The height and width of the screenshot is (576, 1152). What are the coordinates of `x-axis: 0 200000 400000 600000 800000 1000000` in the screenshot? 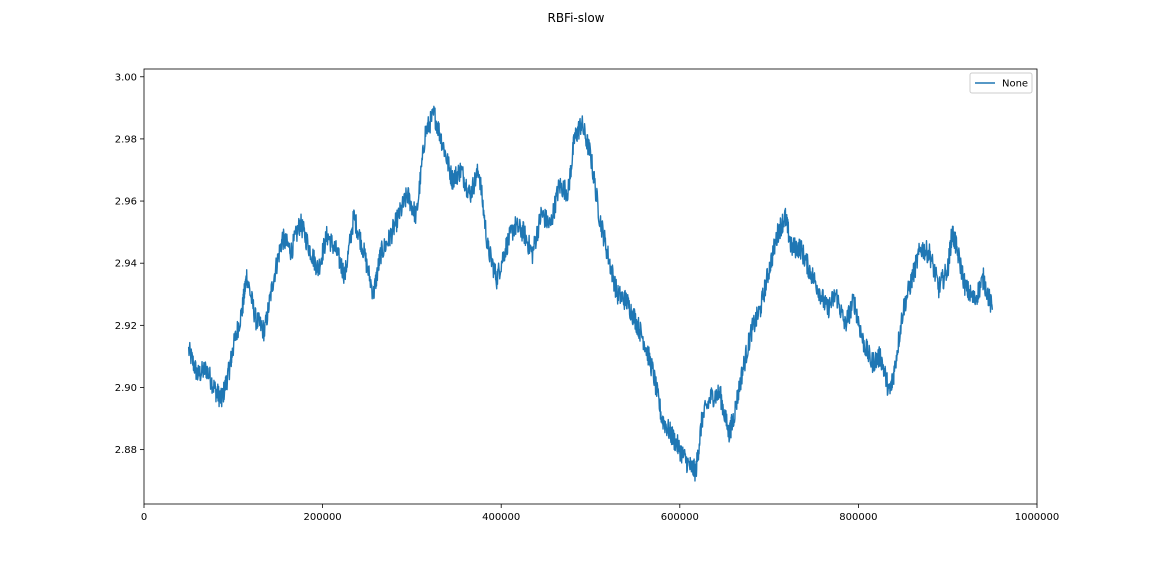 It's located at (600, 513).